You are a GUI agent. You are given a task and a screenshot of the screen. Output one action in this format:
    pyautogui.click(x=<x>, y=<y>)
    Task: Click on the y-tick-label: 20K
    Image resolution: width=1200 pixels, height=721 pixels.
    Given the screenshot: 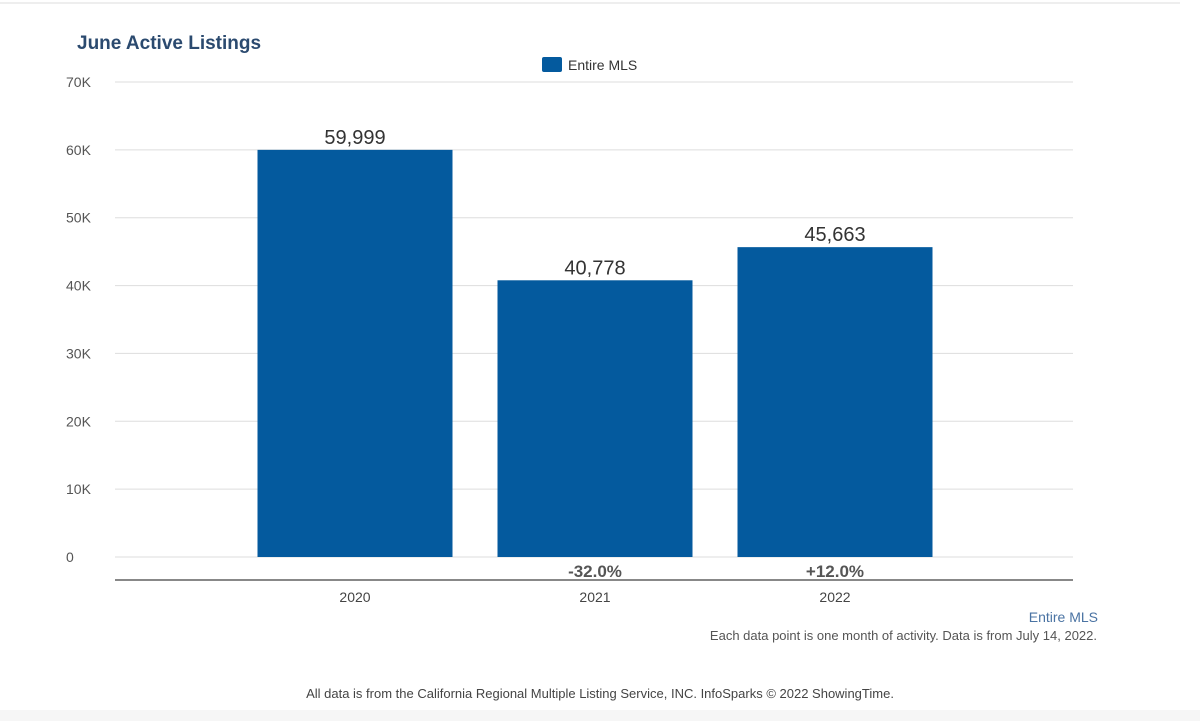 What is the action you would take?
    pyautogui.click(x=79, y=421)
    